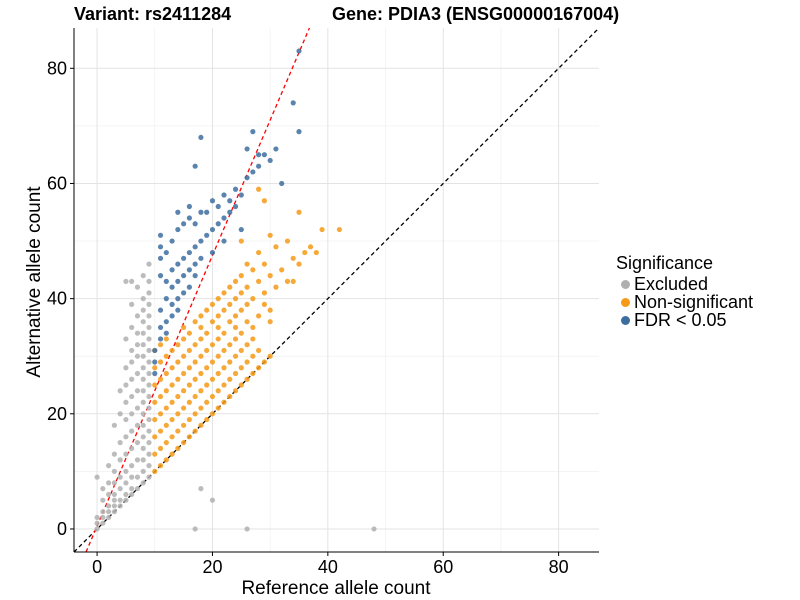 Image resolution: width=800 pixels, height=600 pixels. I want to click on x-tick-label: 40, so click(328, 567).